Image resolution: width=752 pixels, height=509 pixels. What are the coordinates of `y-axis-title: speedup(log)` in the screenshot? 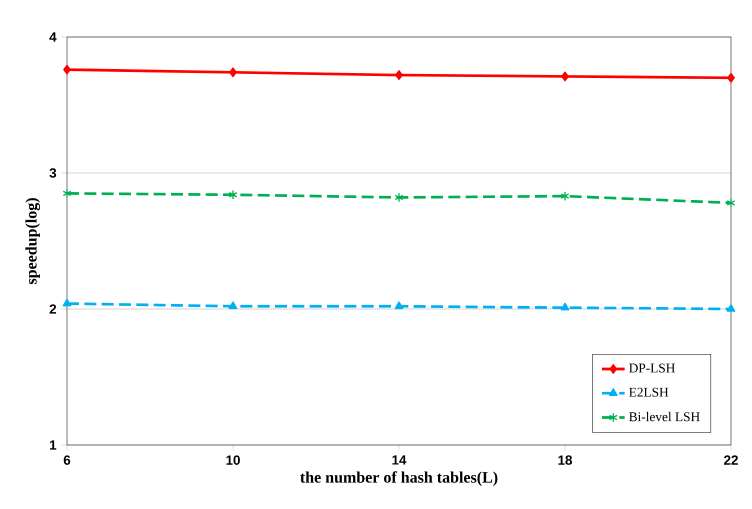 It's located at (32, 241).